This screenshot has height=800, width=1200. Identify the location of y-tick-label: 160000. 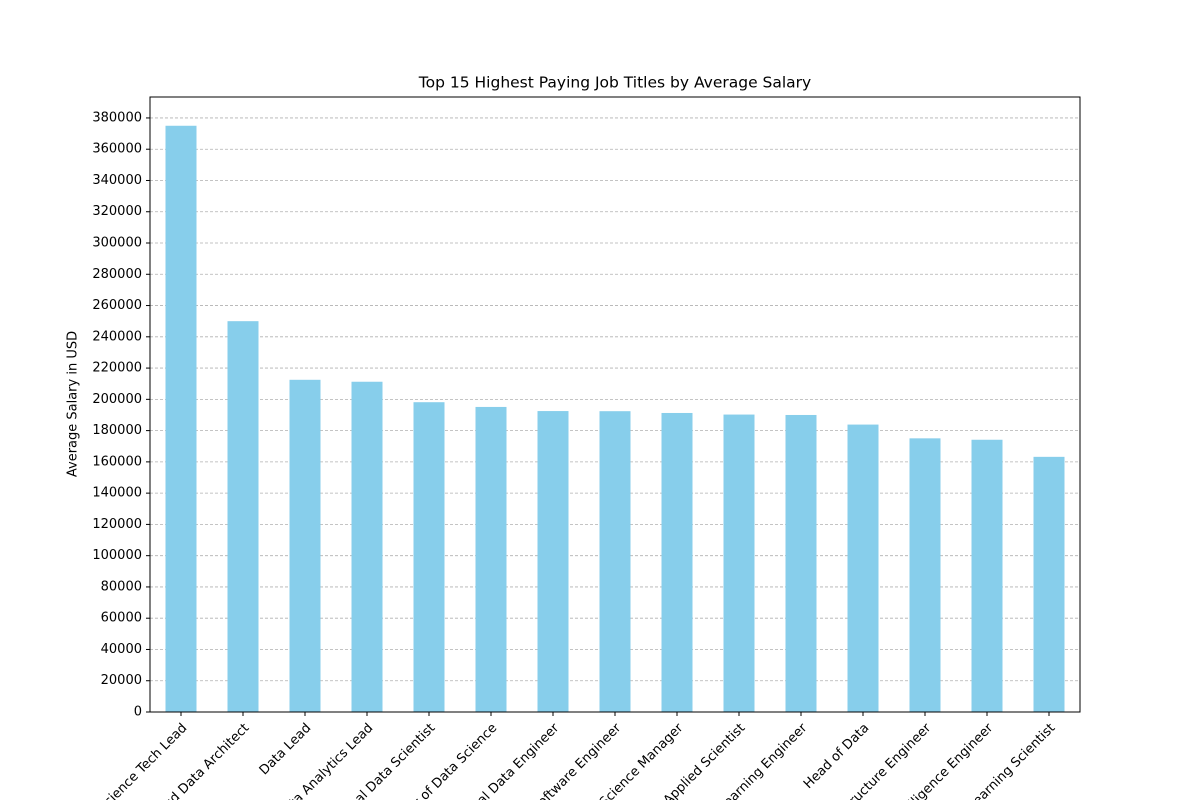
(117, 461).